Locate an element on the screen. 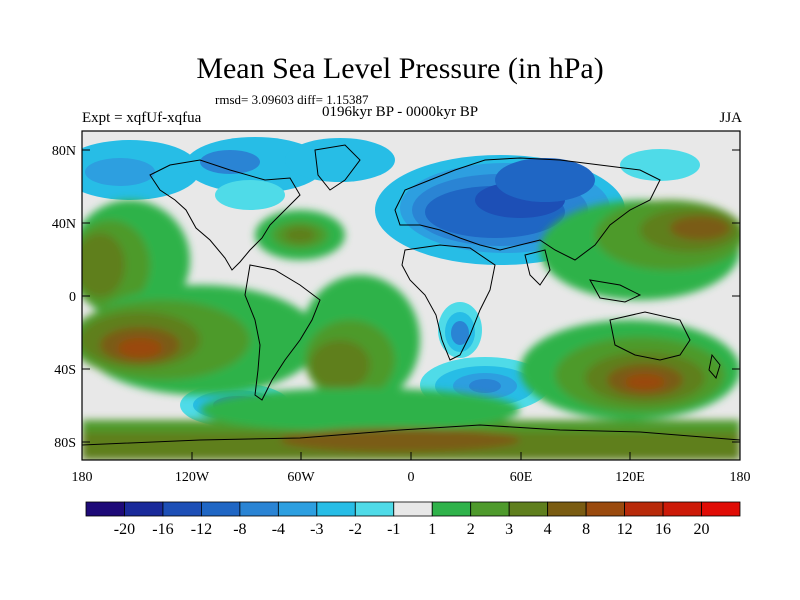 This screenshot has height=600, width=800. y-label-40n: 40N is located at coordinates (64, 224).